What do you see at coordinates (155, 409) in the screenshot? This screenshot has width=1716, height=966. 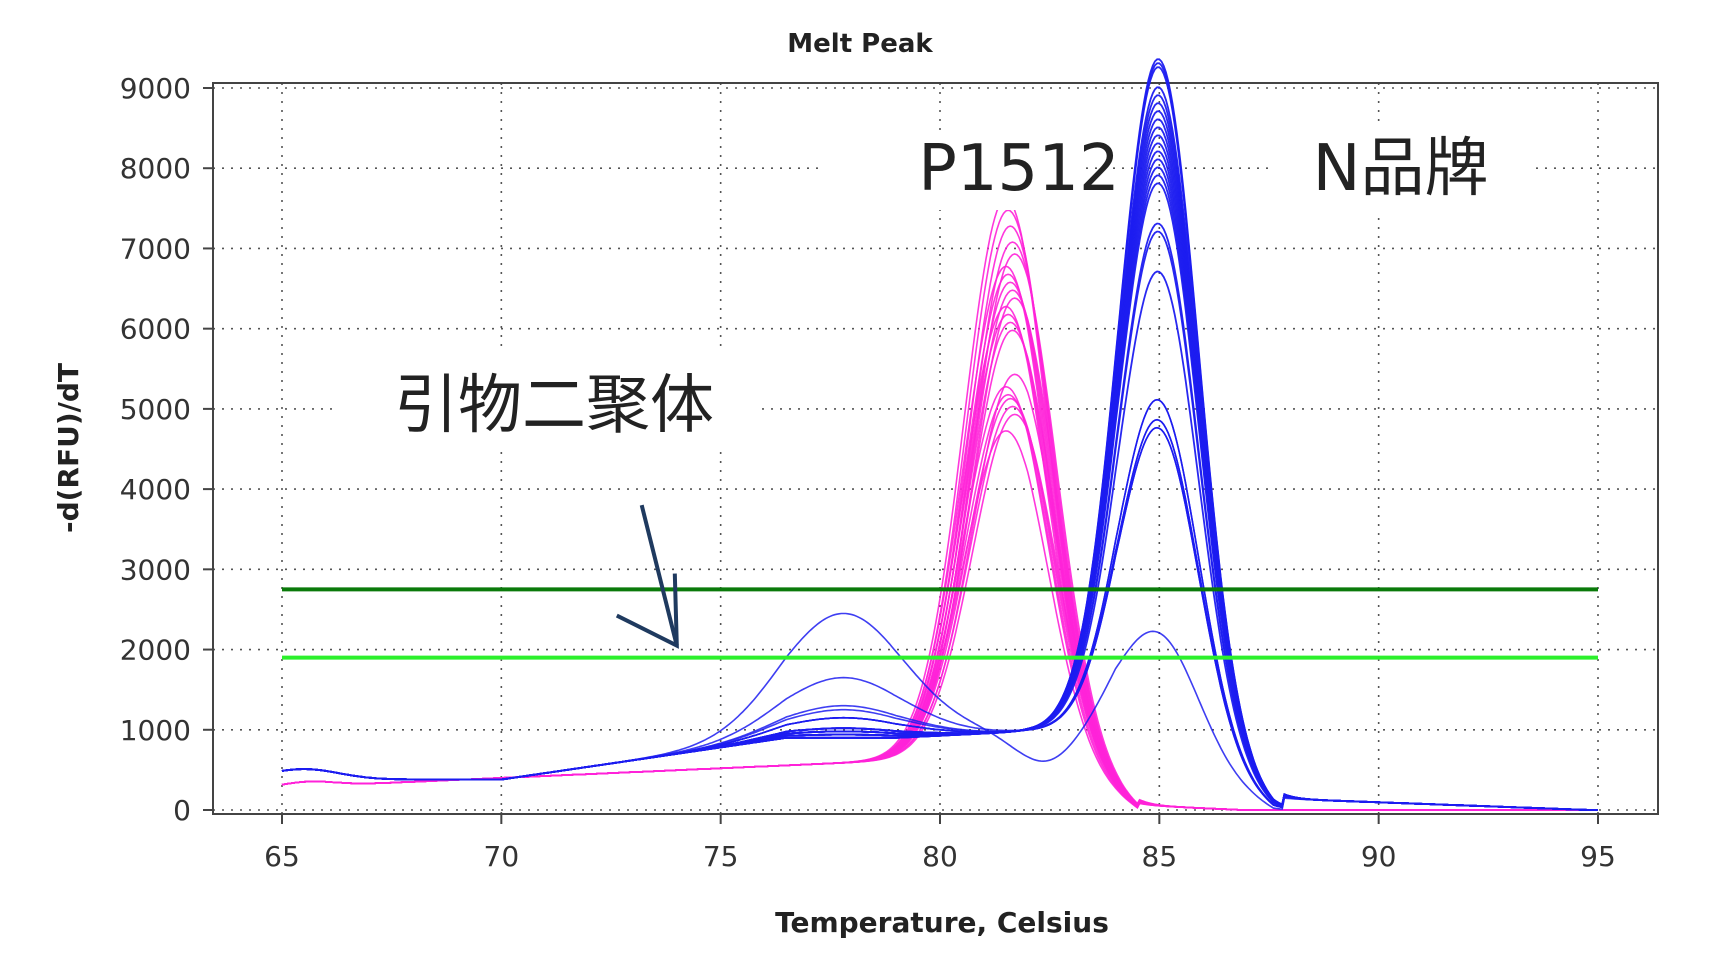 I see `y-tick-label: 5000` at bounding box center [155, 409].